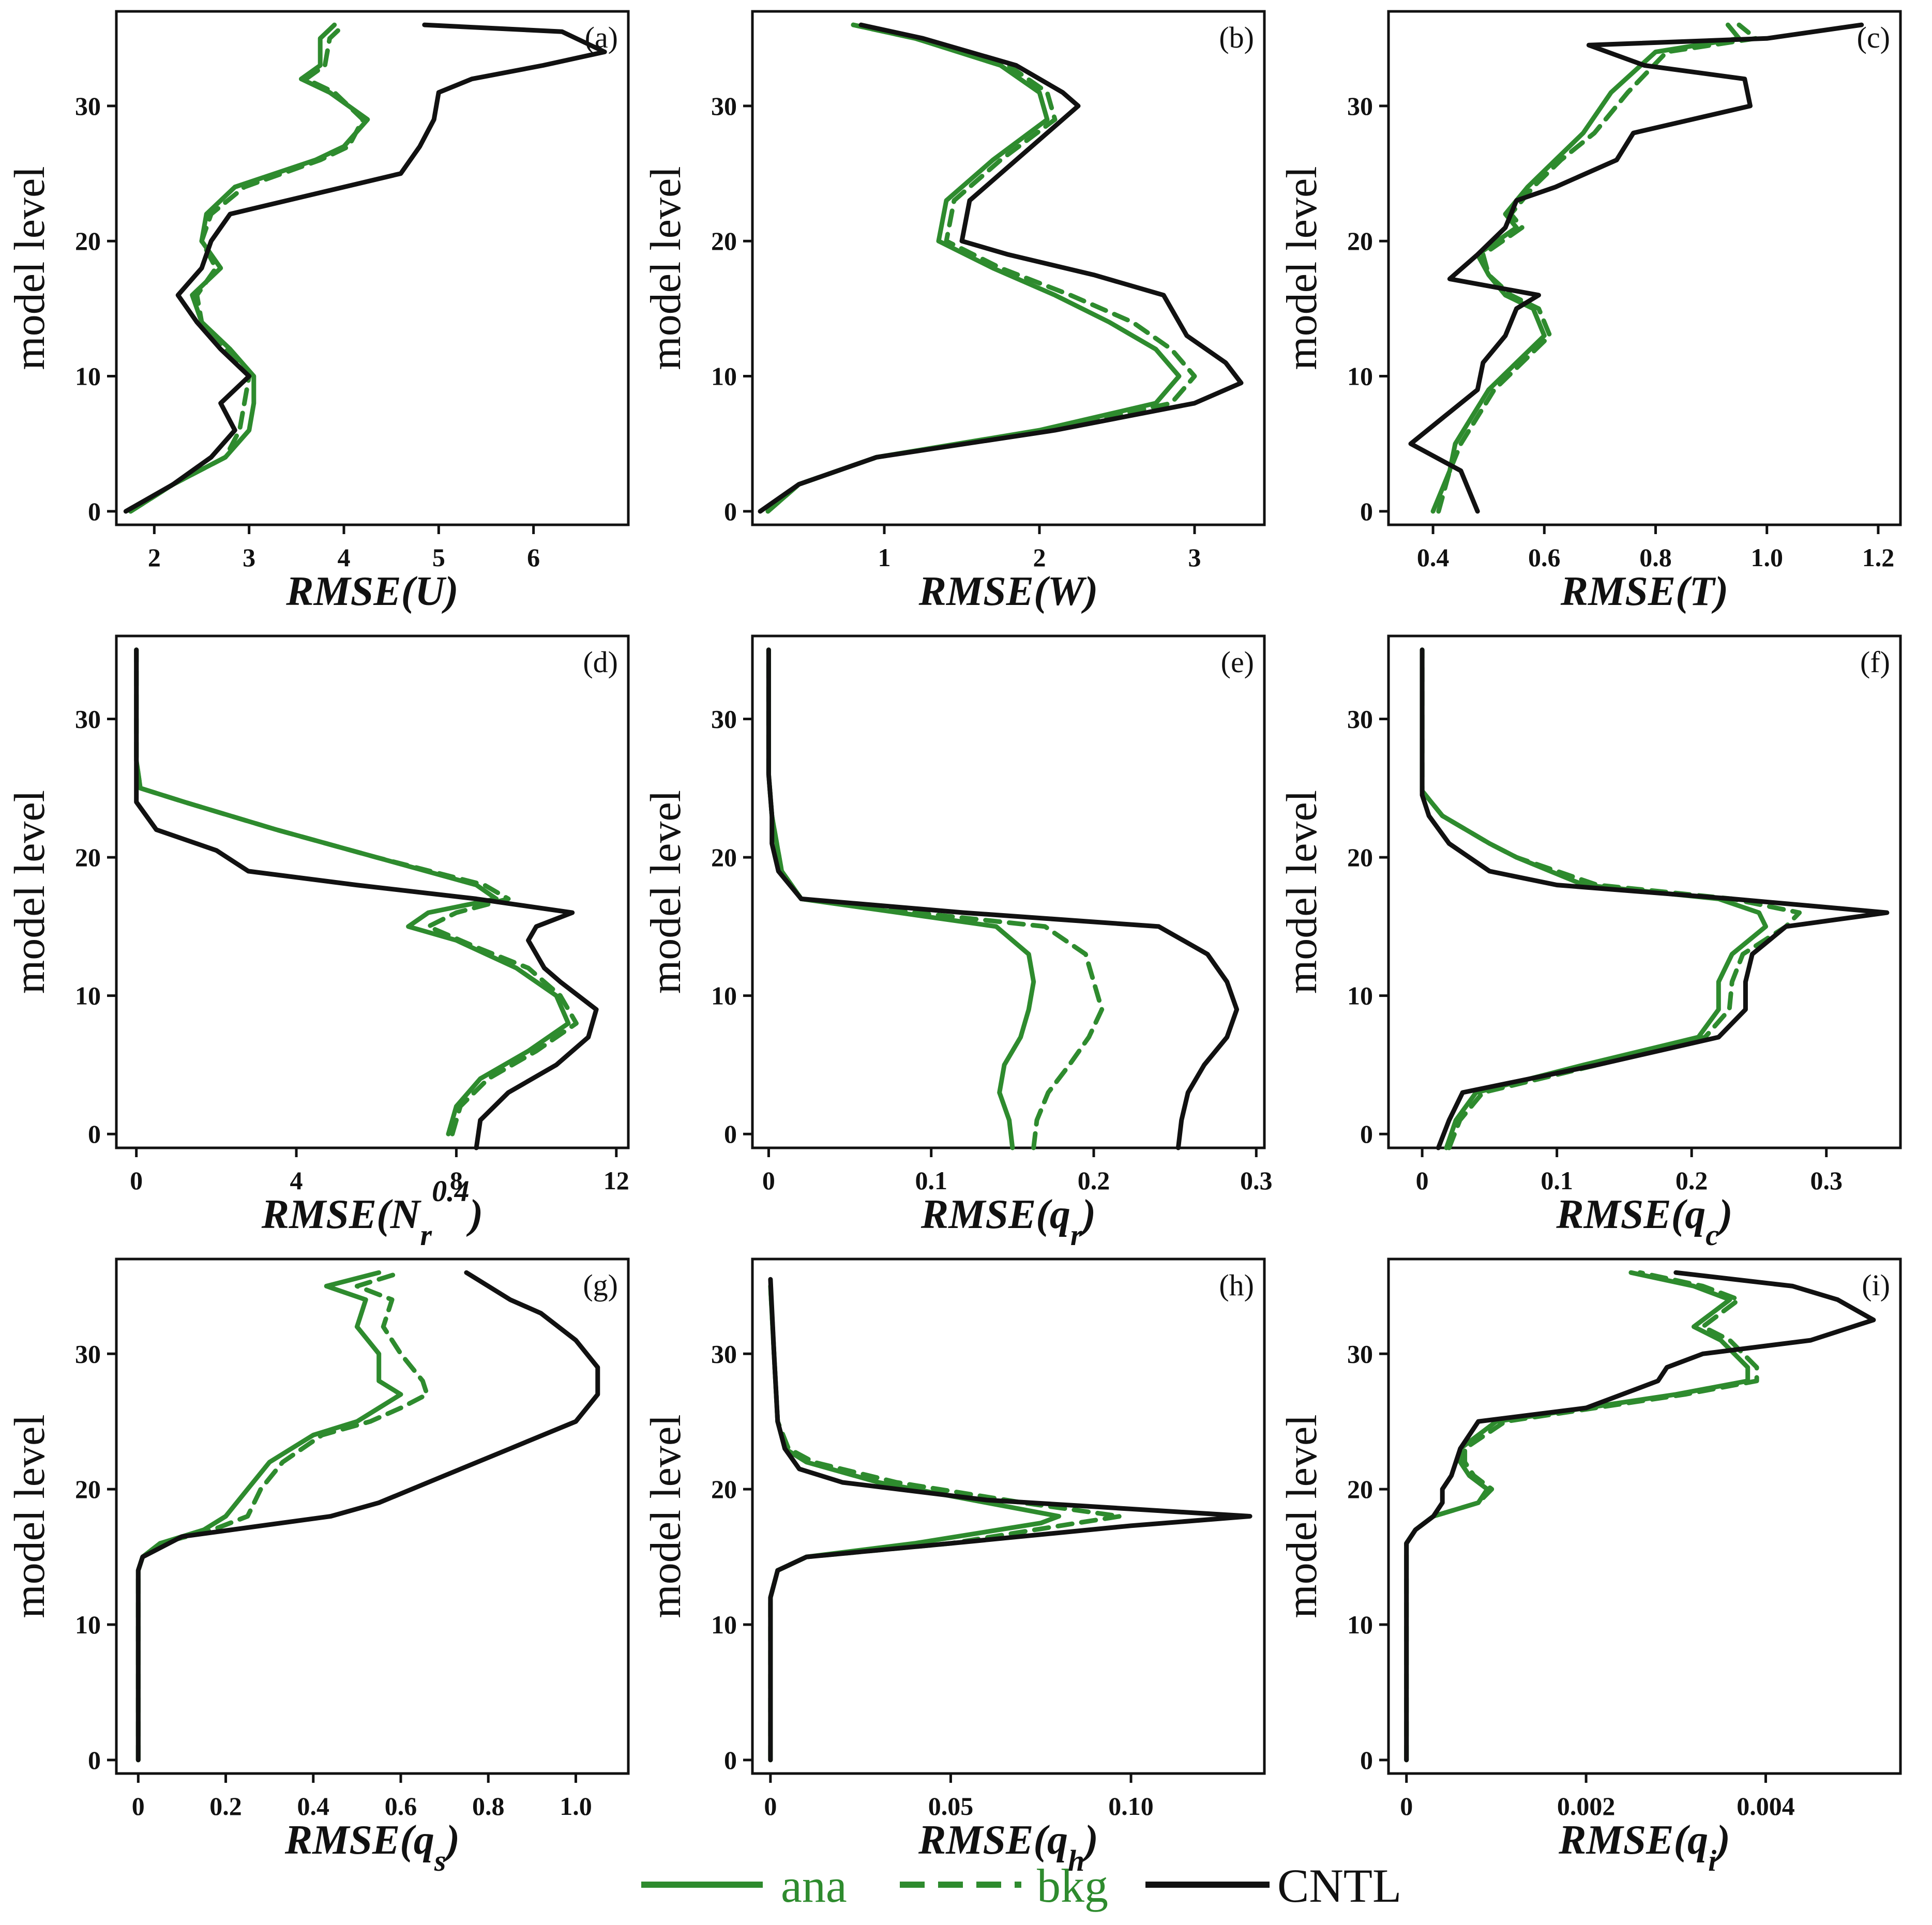 The image size is (1932, 1925). I want to click on x-axis-label: RMSE(Nr0.4), so click(372, 1213).